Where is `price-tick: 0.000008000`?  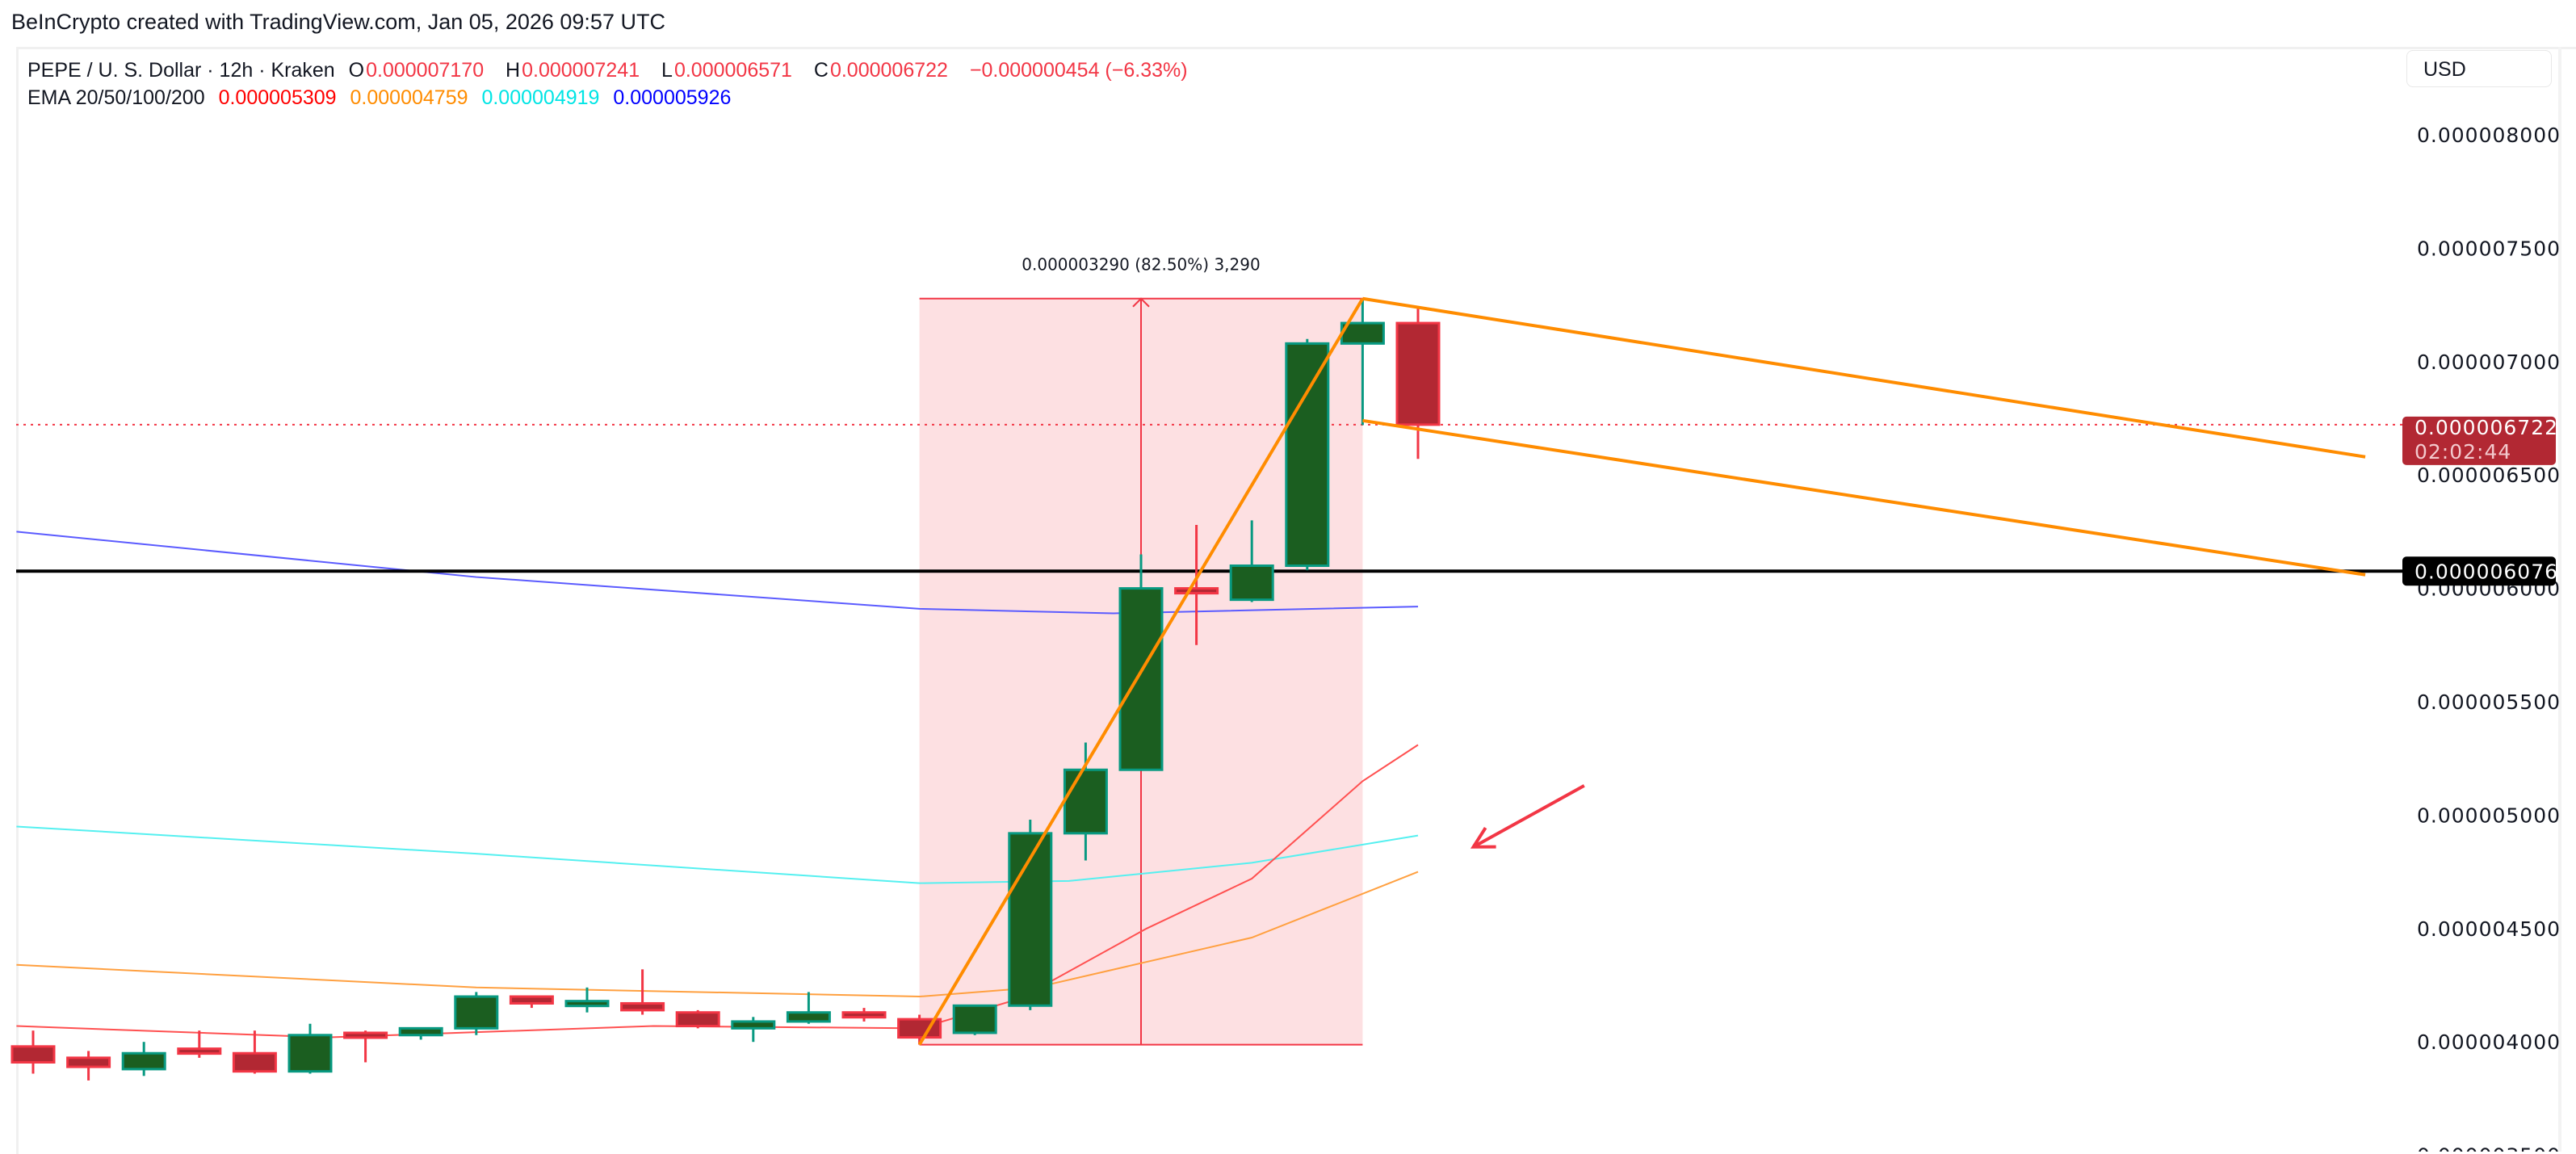 price-tick: 0.000008000 is located at coordinates (2489, 135).